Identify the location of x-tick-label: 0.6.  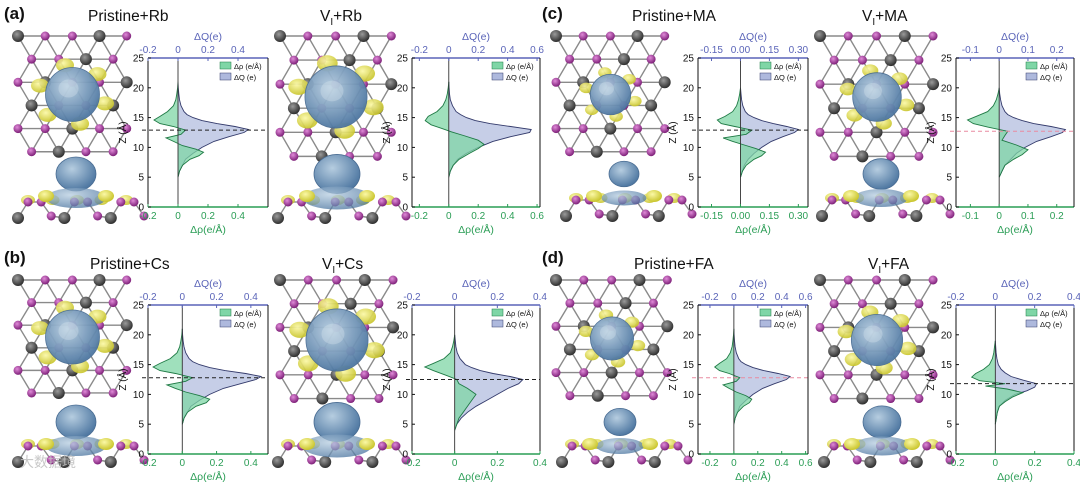
(806, 463).